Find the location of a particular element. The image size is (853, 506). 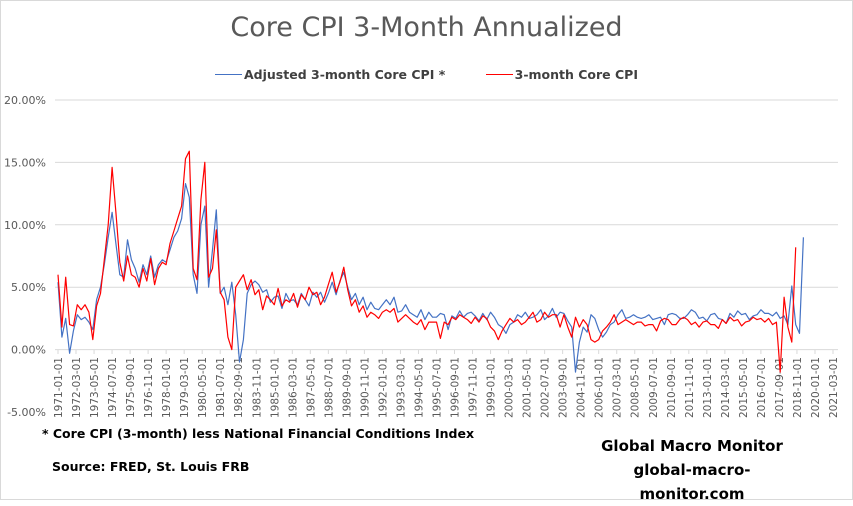

x-tick-label: 1990-11-01 is located at coordinates (365, 387).